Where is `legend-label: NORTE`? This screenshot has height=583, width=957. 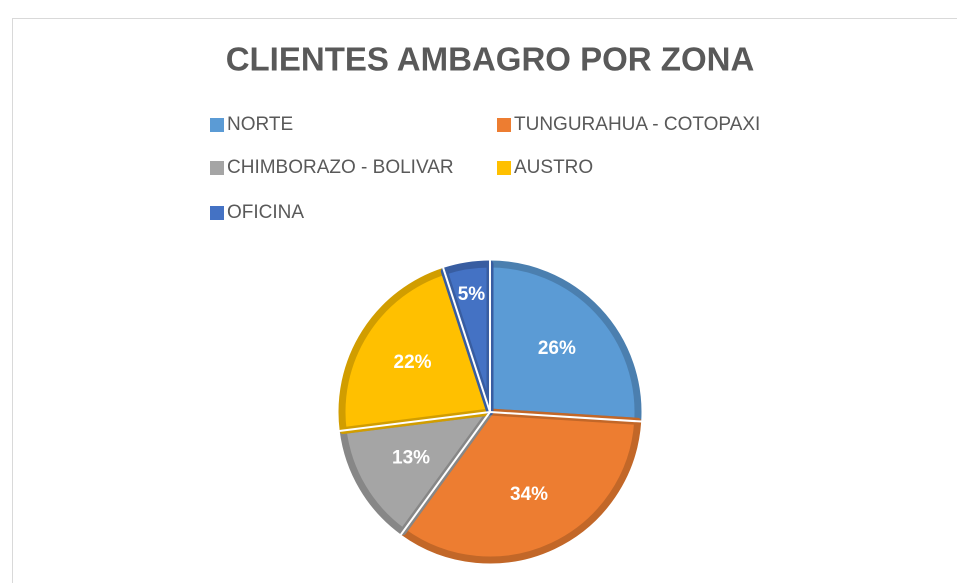 legend-label: NORTE is located at coordinates (260, 124).